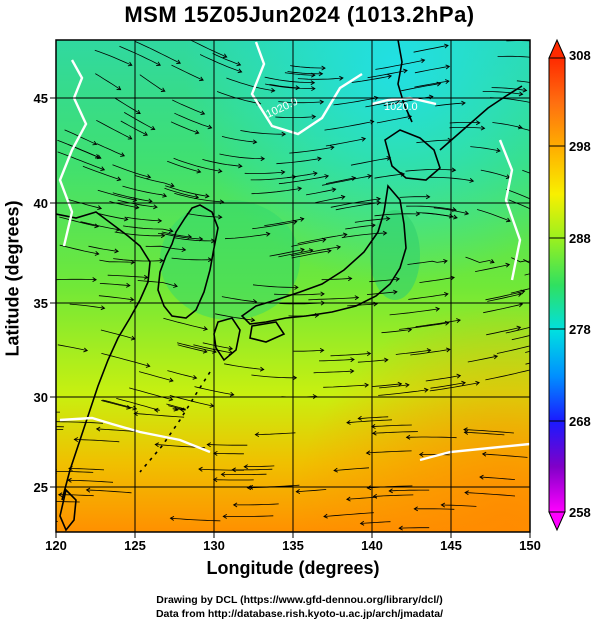 The width and height of the screenshot is (599, 625). What do you see at coordinates (41, 397) in the screenshot?
I see `y-tick-label: 30` at bounding box center [41, 397].